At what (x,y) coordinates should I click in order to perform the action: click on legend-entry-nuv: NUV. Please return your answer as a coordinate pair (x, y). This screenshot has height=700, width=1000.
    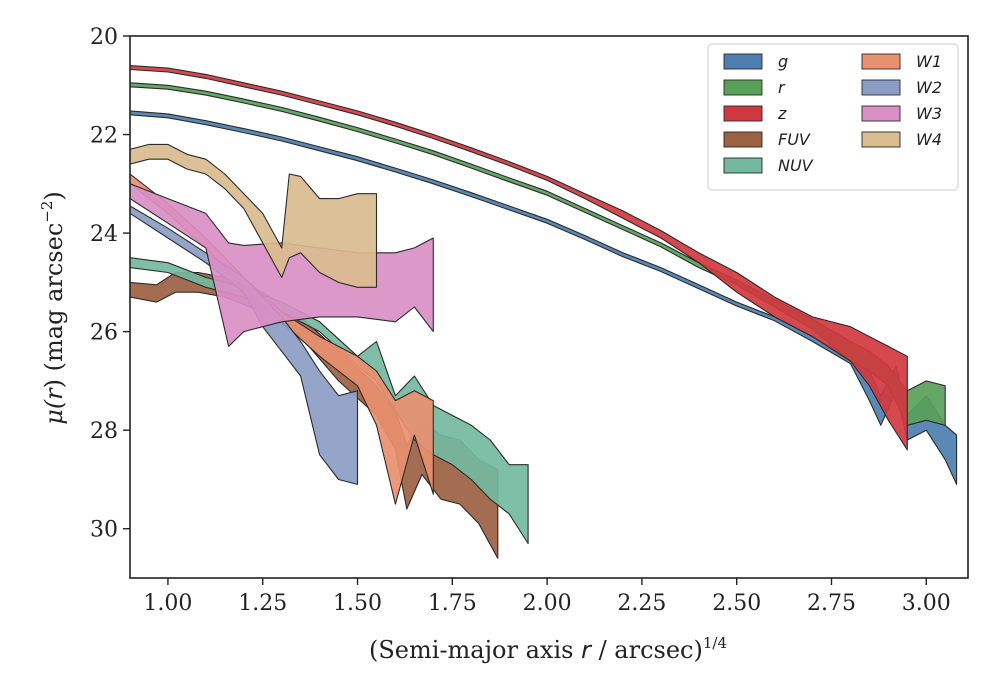
    Looking at the image, I should click on (768, 165).